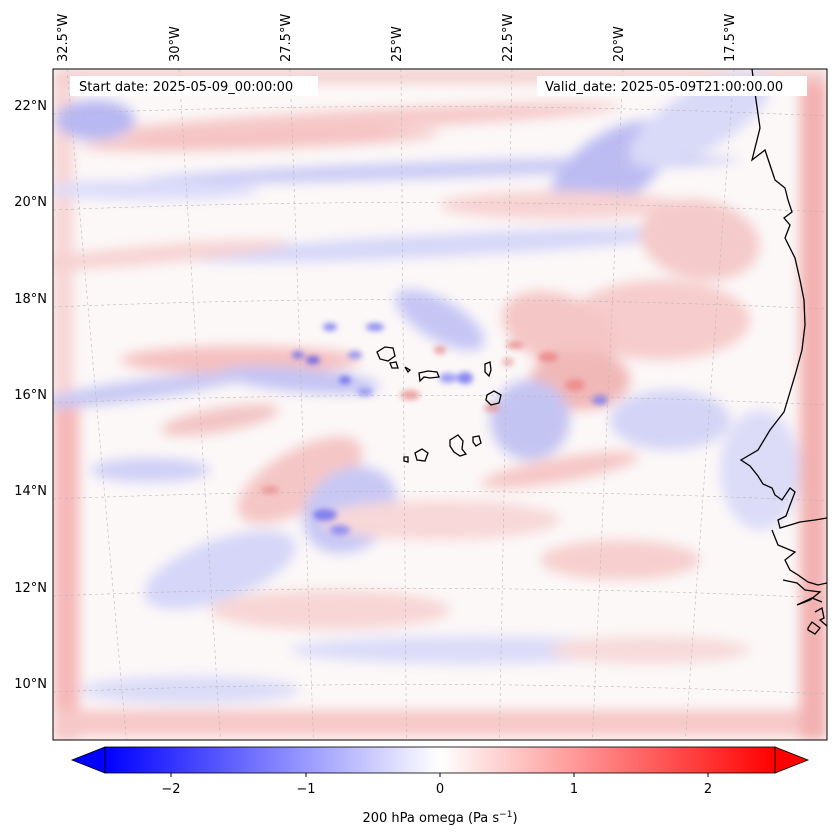 Image resolution: width=837 pixels, height=839 pixels. I want to click on colorbar-tick-label: −2, so click(170, 789).